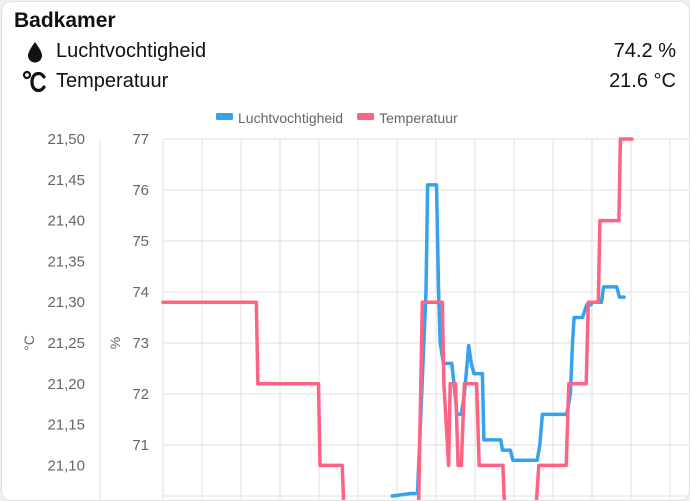  Describe the element at coordinates (140, 292) in the screenshot. I see `humidity-tick-label: 74` at that location.